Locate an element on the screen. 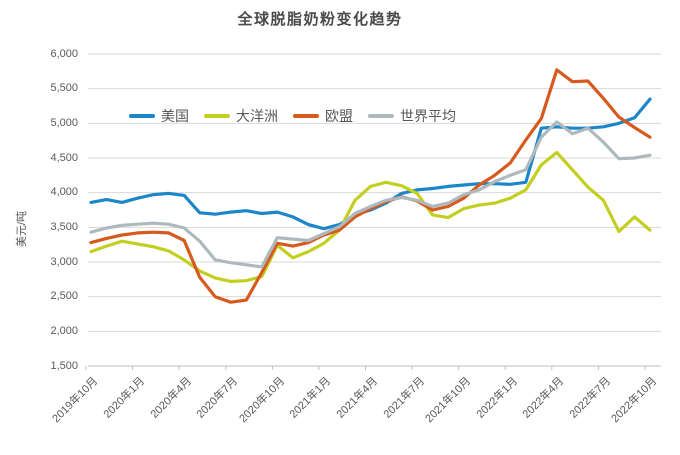 This screenshot has width=680, height=455. oceania-series-label: 大洋洲 is located at coordinates (257, 116).